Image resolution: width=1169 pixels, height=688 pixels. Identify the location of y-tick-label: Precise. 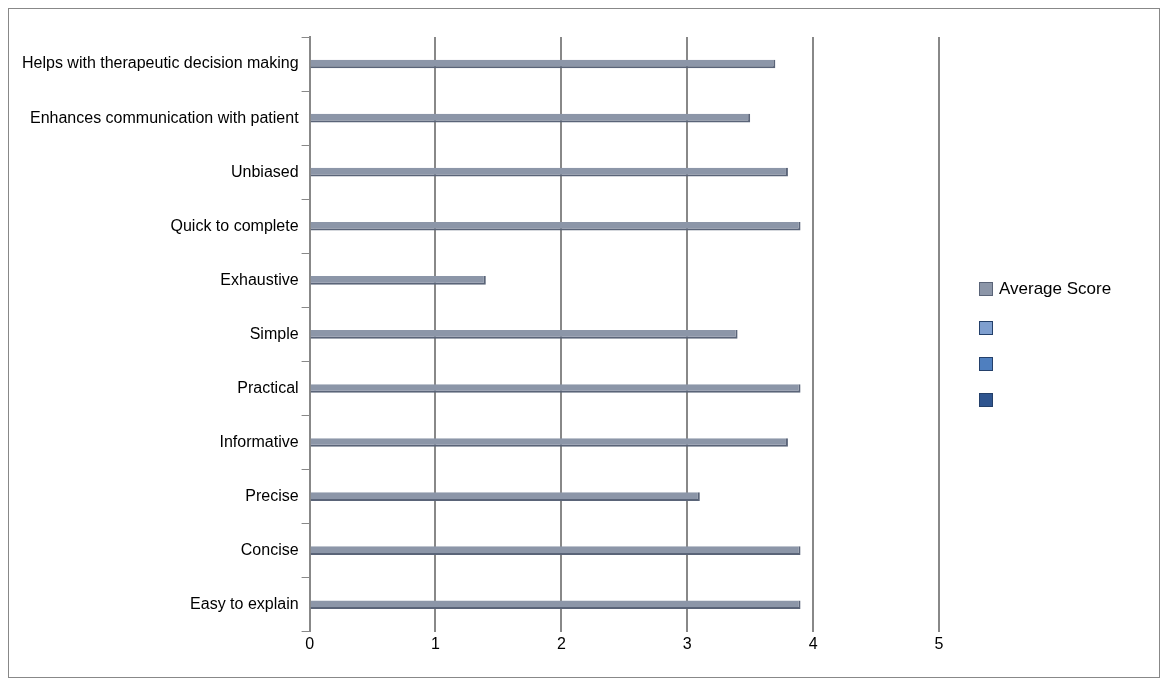
(272, 496).